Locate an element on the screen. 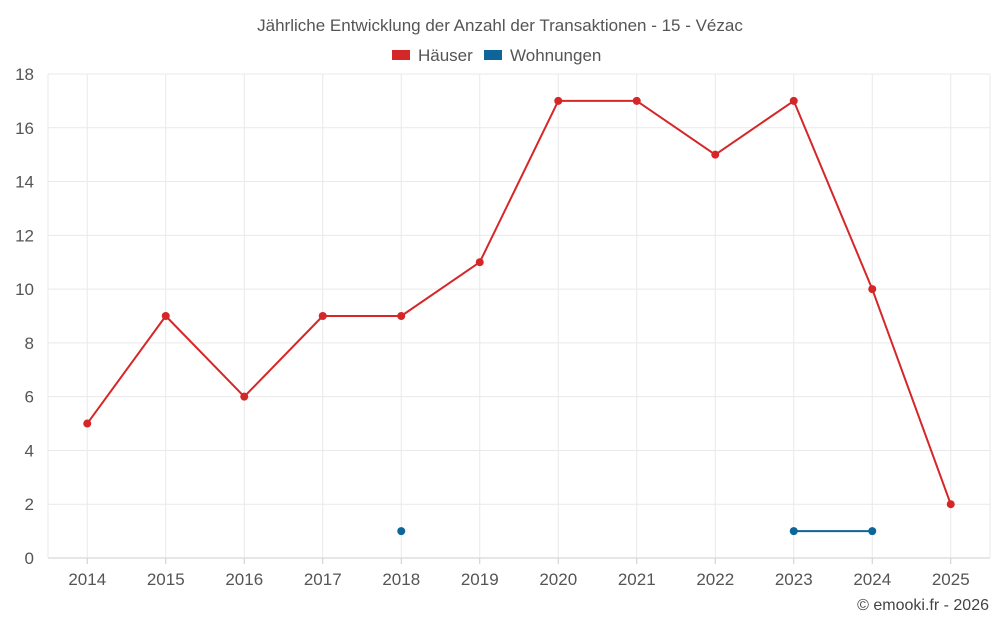 The image size is (1000, 625). y-tick-label: 10 is located at coordinates (24, 289).